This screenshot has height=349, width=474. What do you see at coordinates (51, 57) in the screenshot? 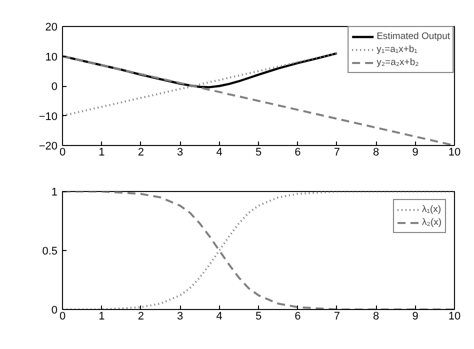
I see `y-tick-label: 10` at bounding box center [51, 57].